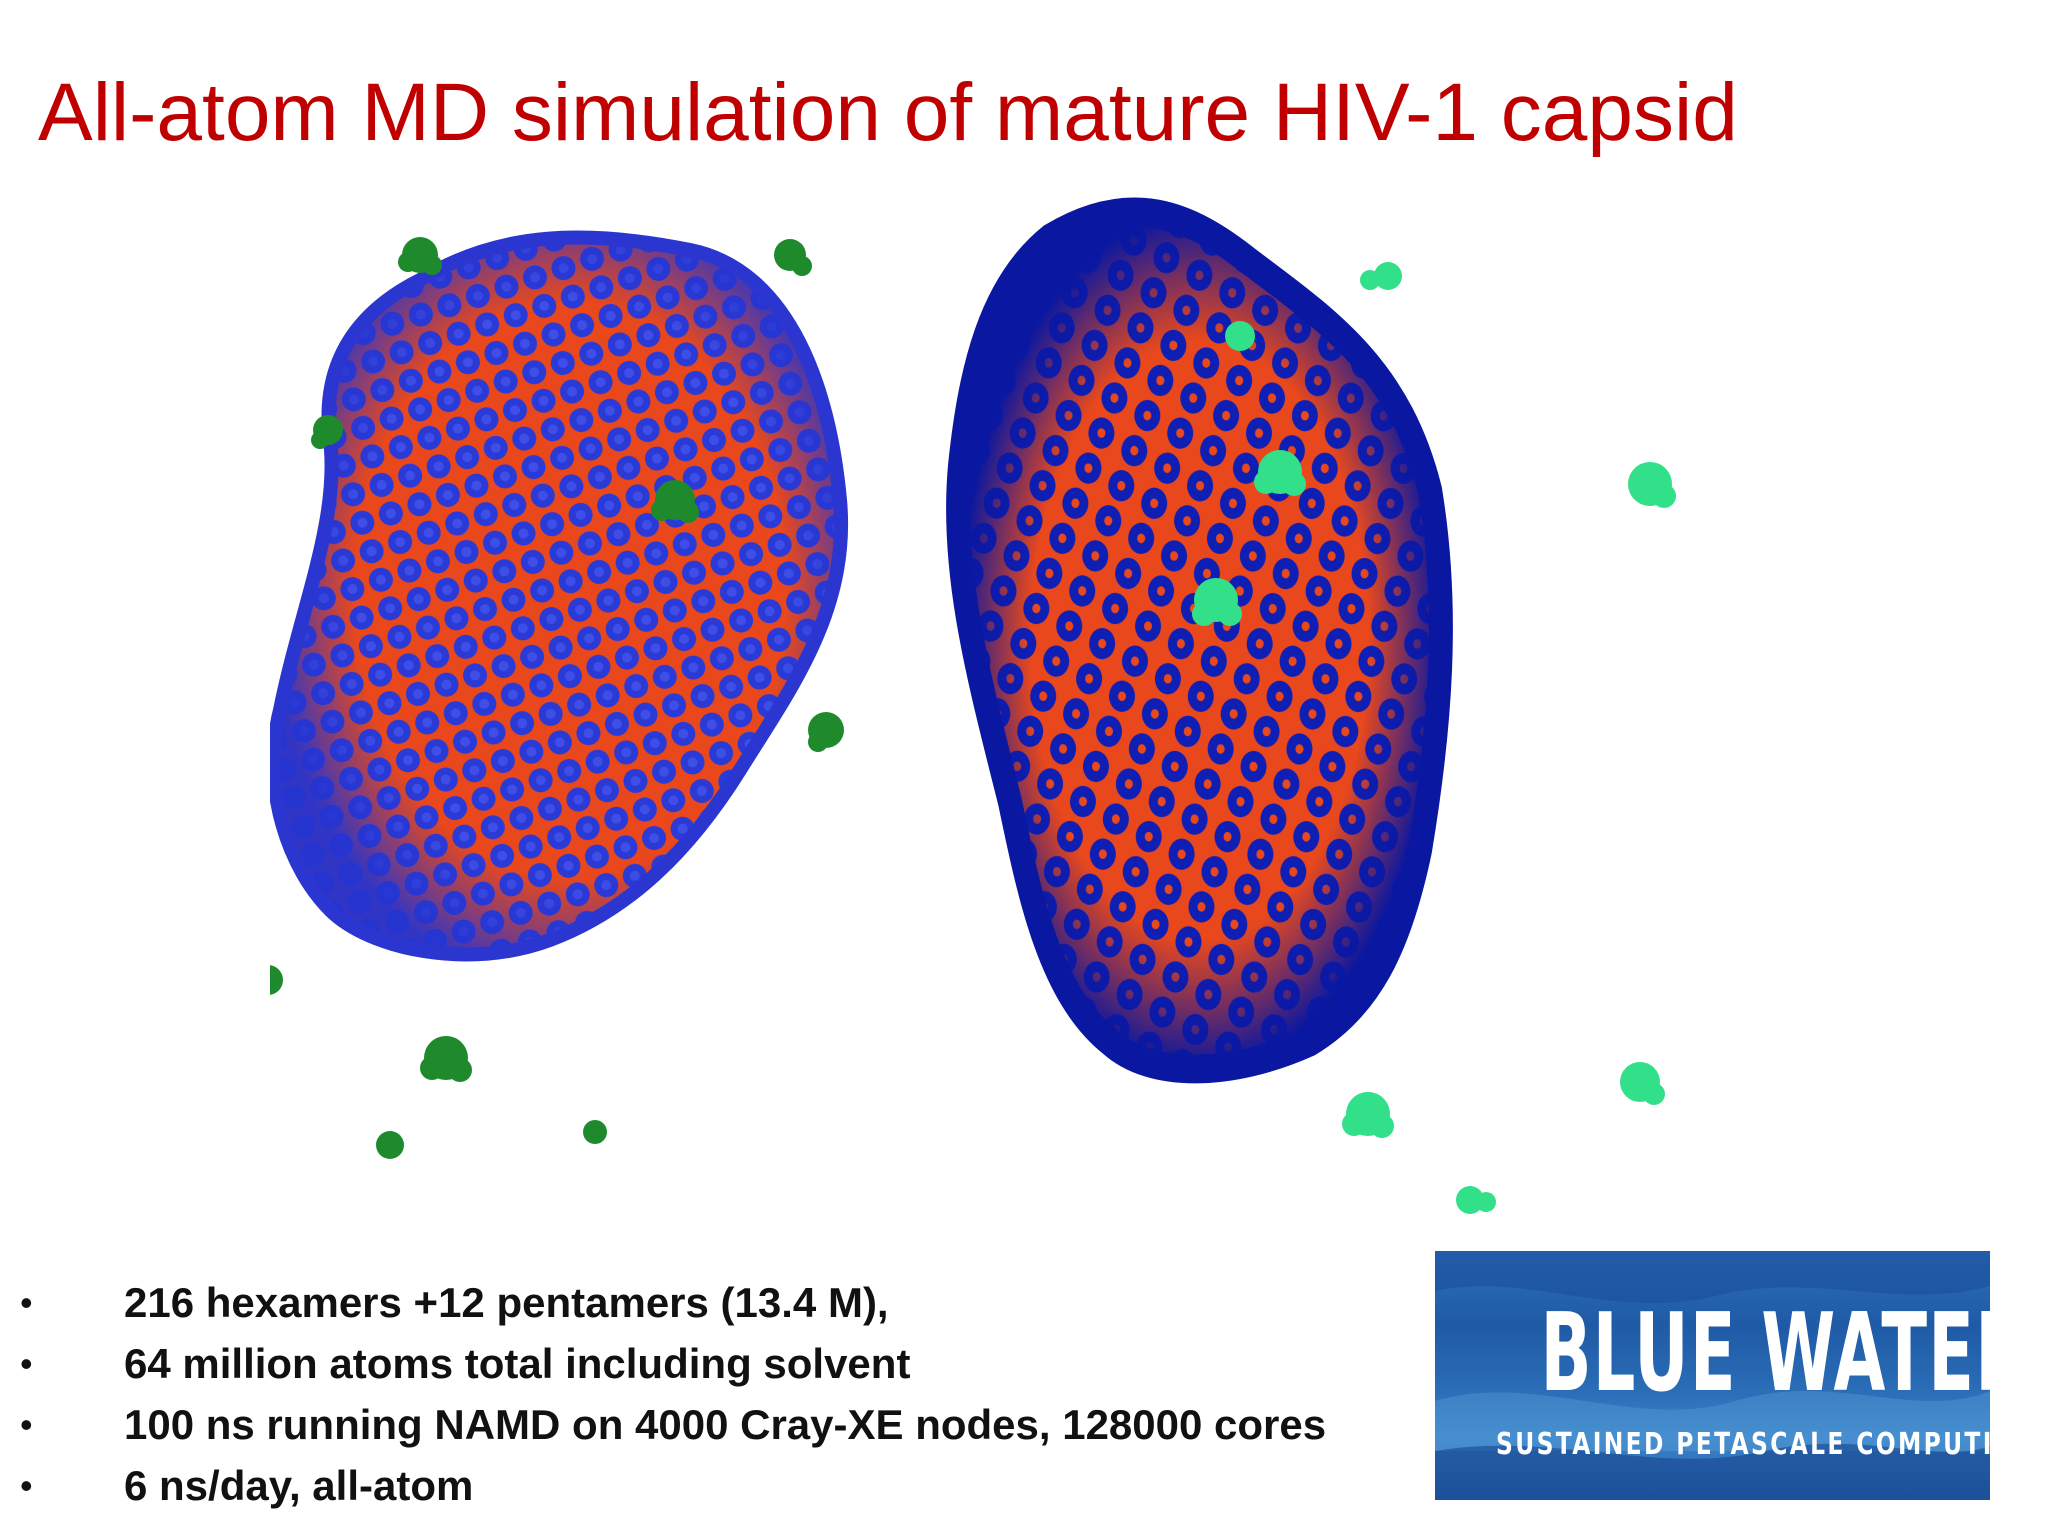 This screenshot has height=1536, width=2048. I want to click on wave-background, so click(1712, 1375).